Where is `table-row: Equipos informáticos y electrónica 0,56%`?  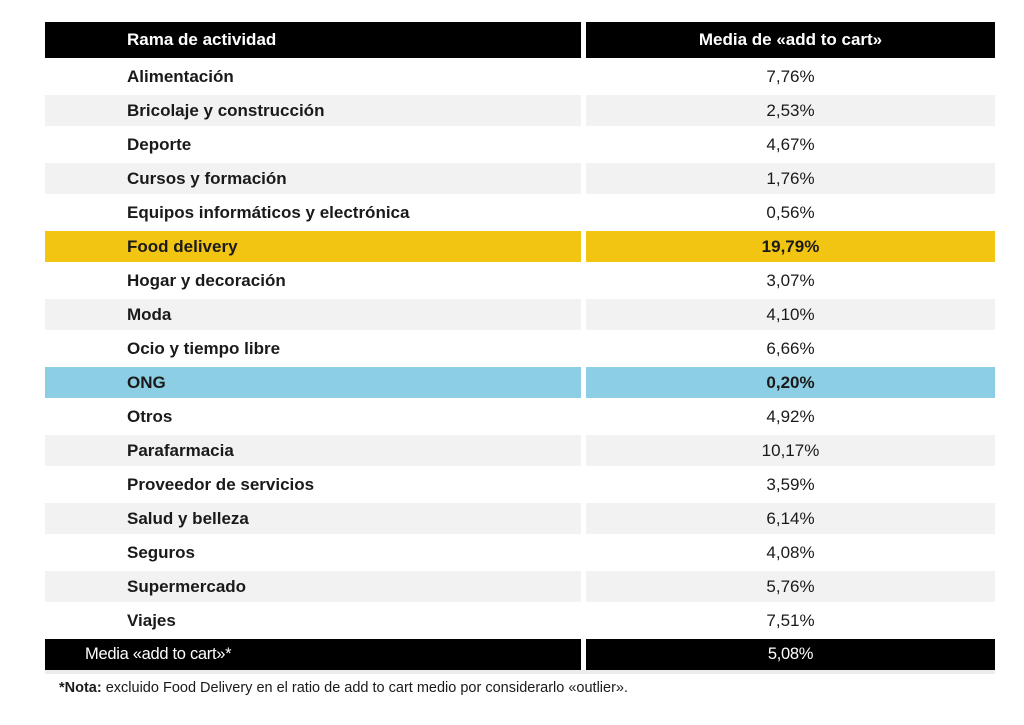
table-row: Equipos informáticos y electrónica 0,56% is located at coordinates (520, 212).